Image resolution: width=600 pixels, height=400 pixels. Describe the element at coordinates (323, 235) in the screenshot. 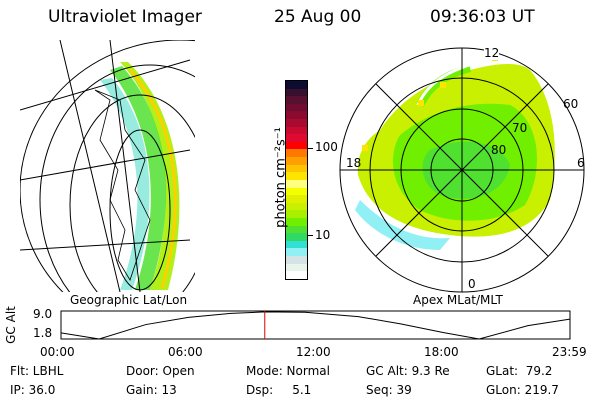

I see `colorbar-tick-10: 10` at that location.